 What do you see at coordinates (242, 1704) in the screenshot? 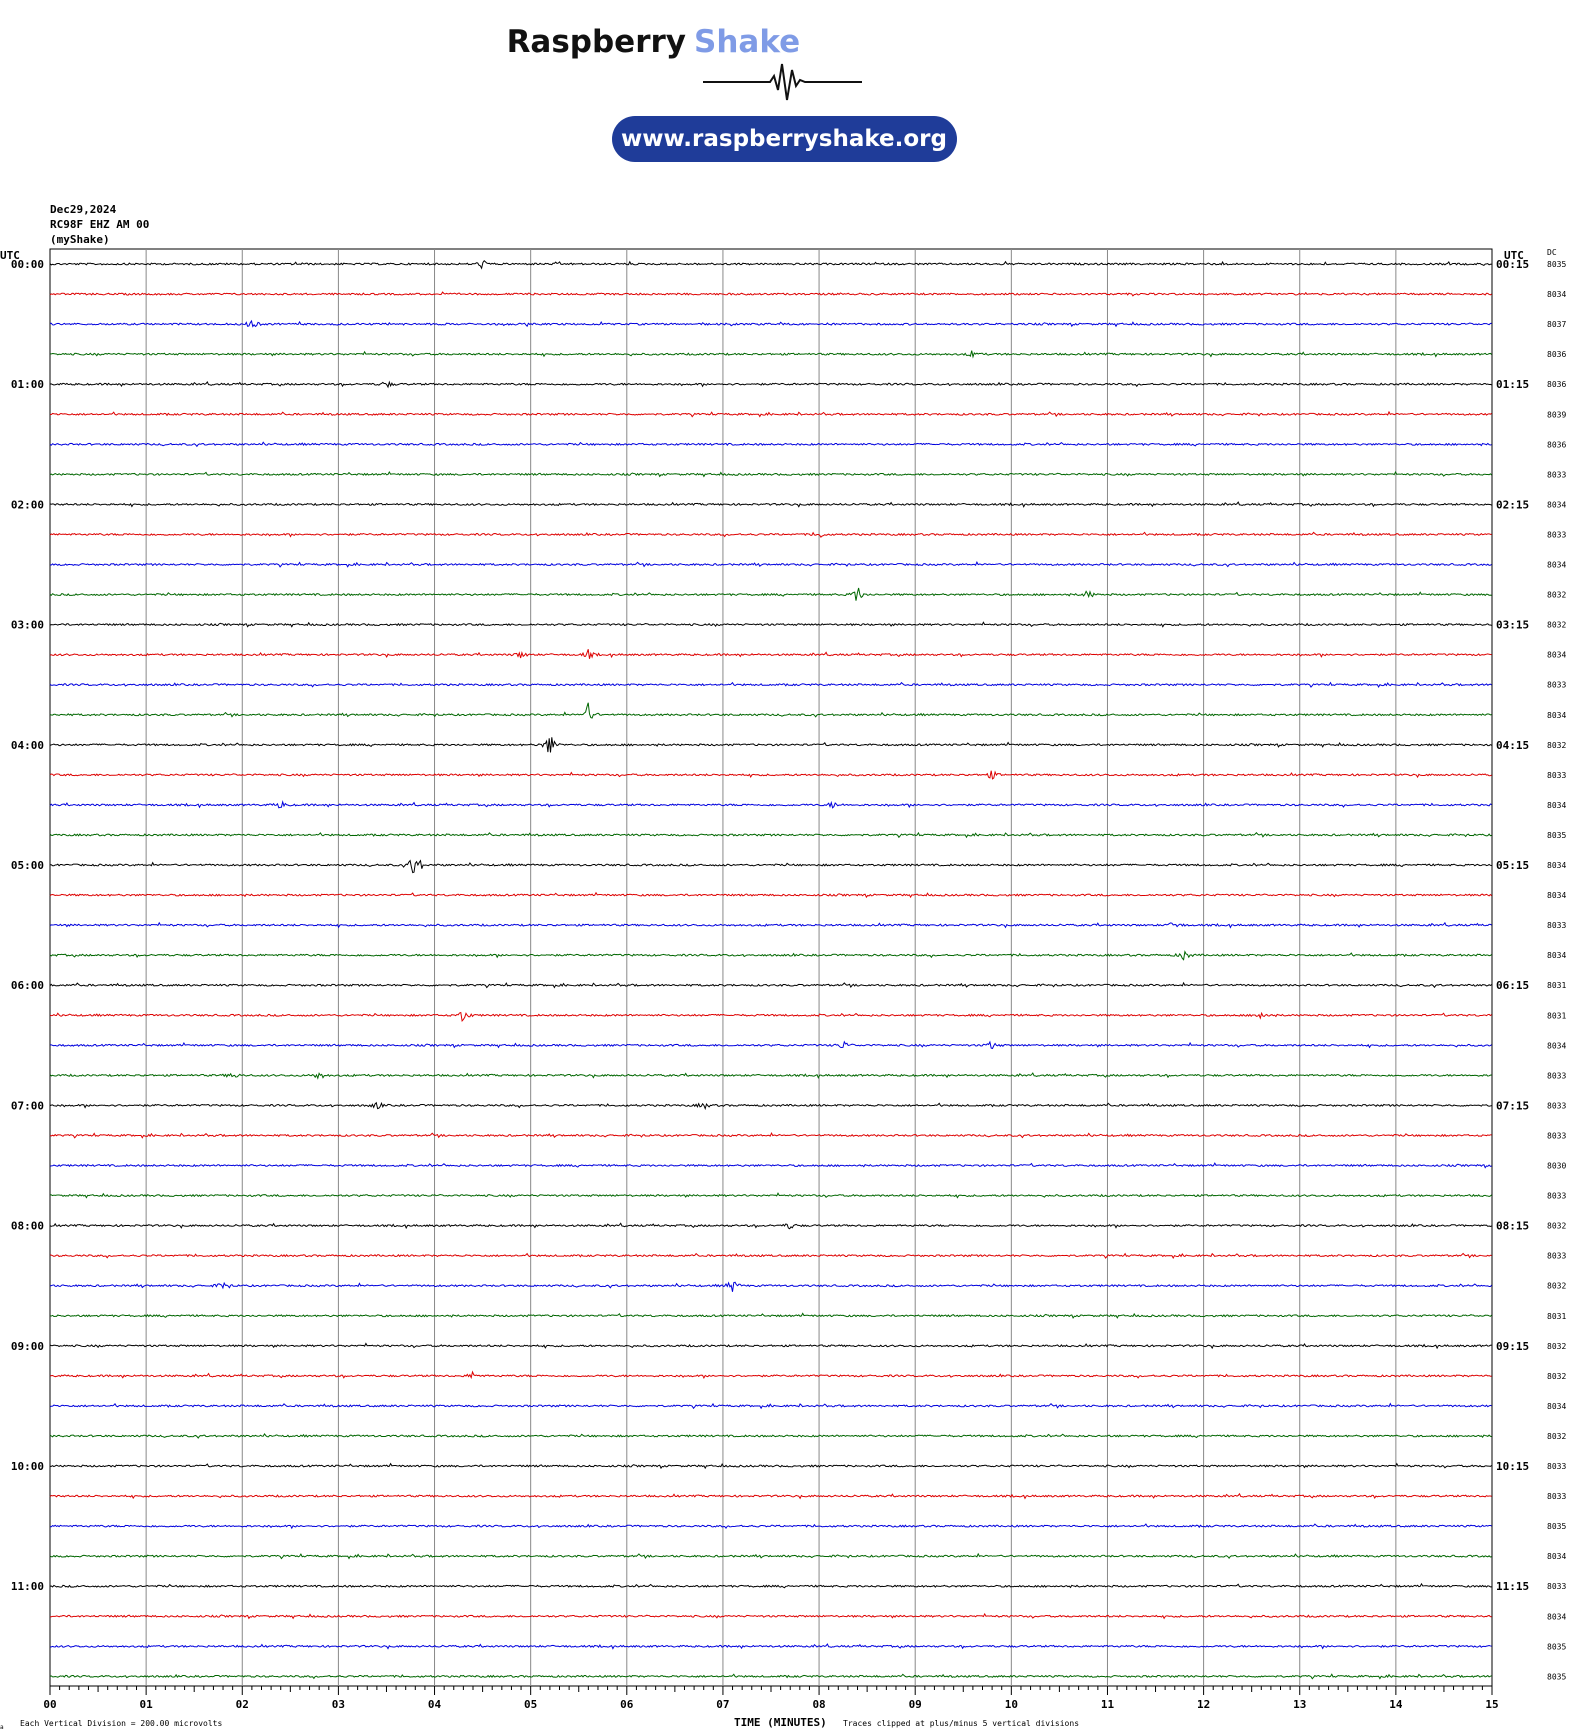
I see `x-tick-label: 02` at bounding box center [242, 1704].